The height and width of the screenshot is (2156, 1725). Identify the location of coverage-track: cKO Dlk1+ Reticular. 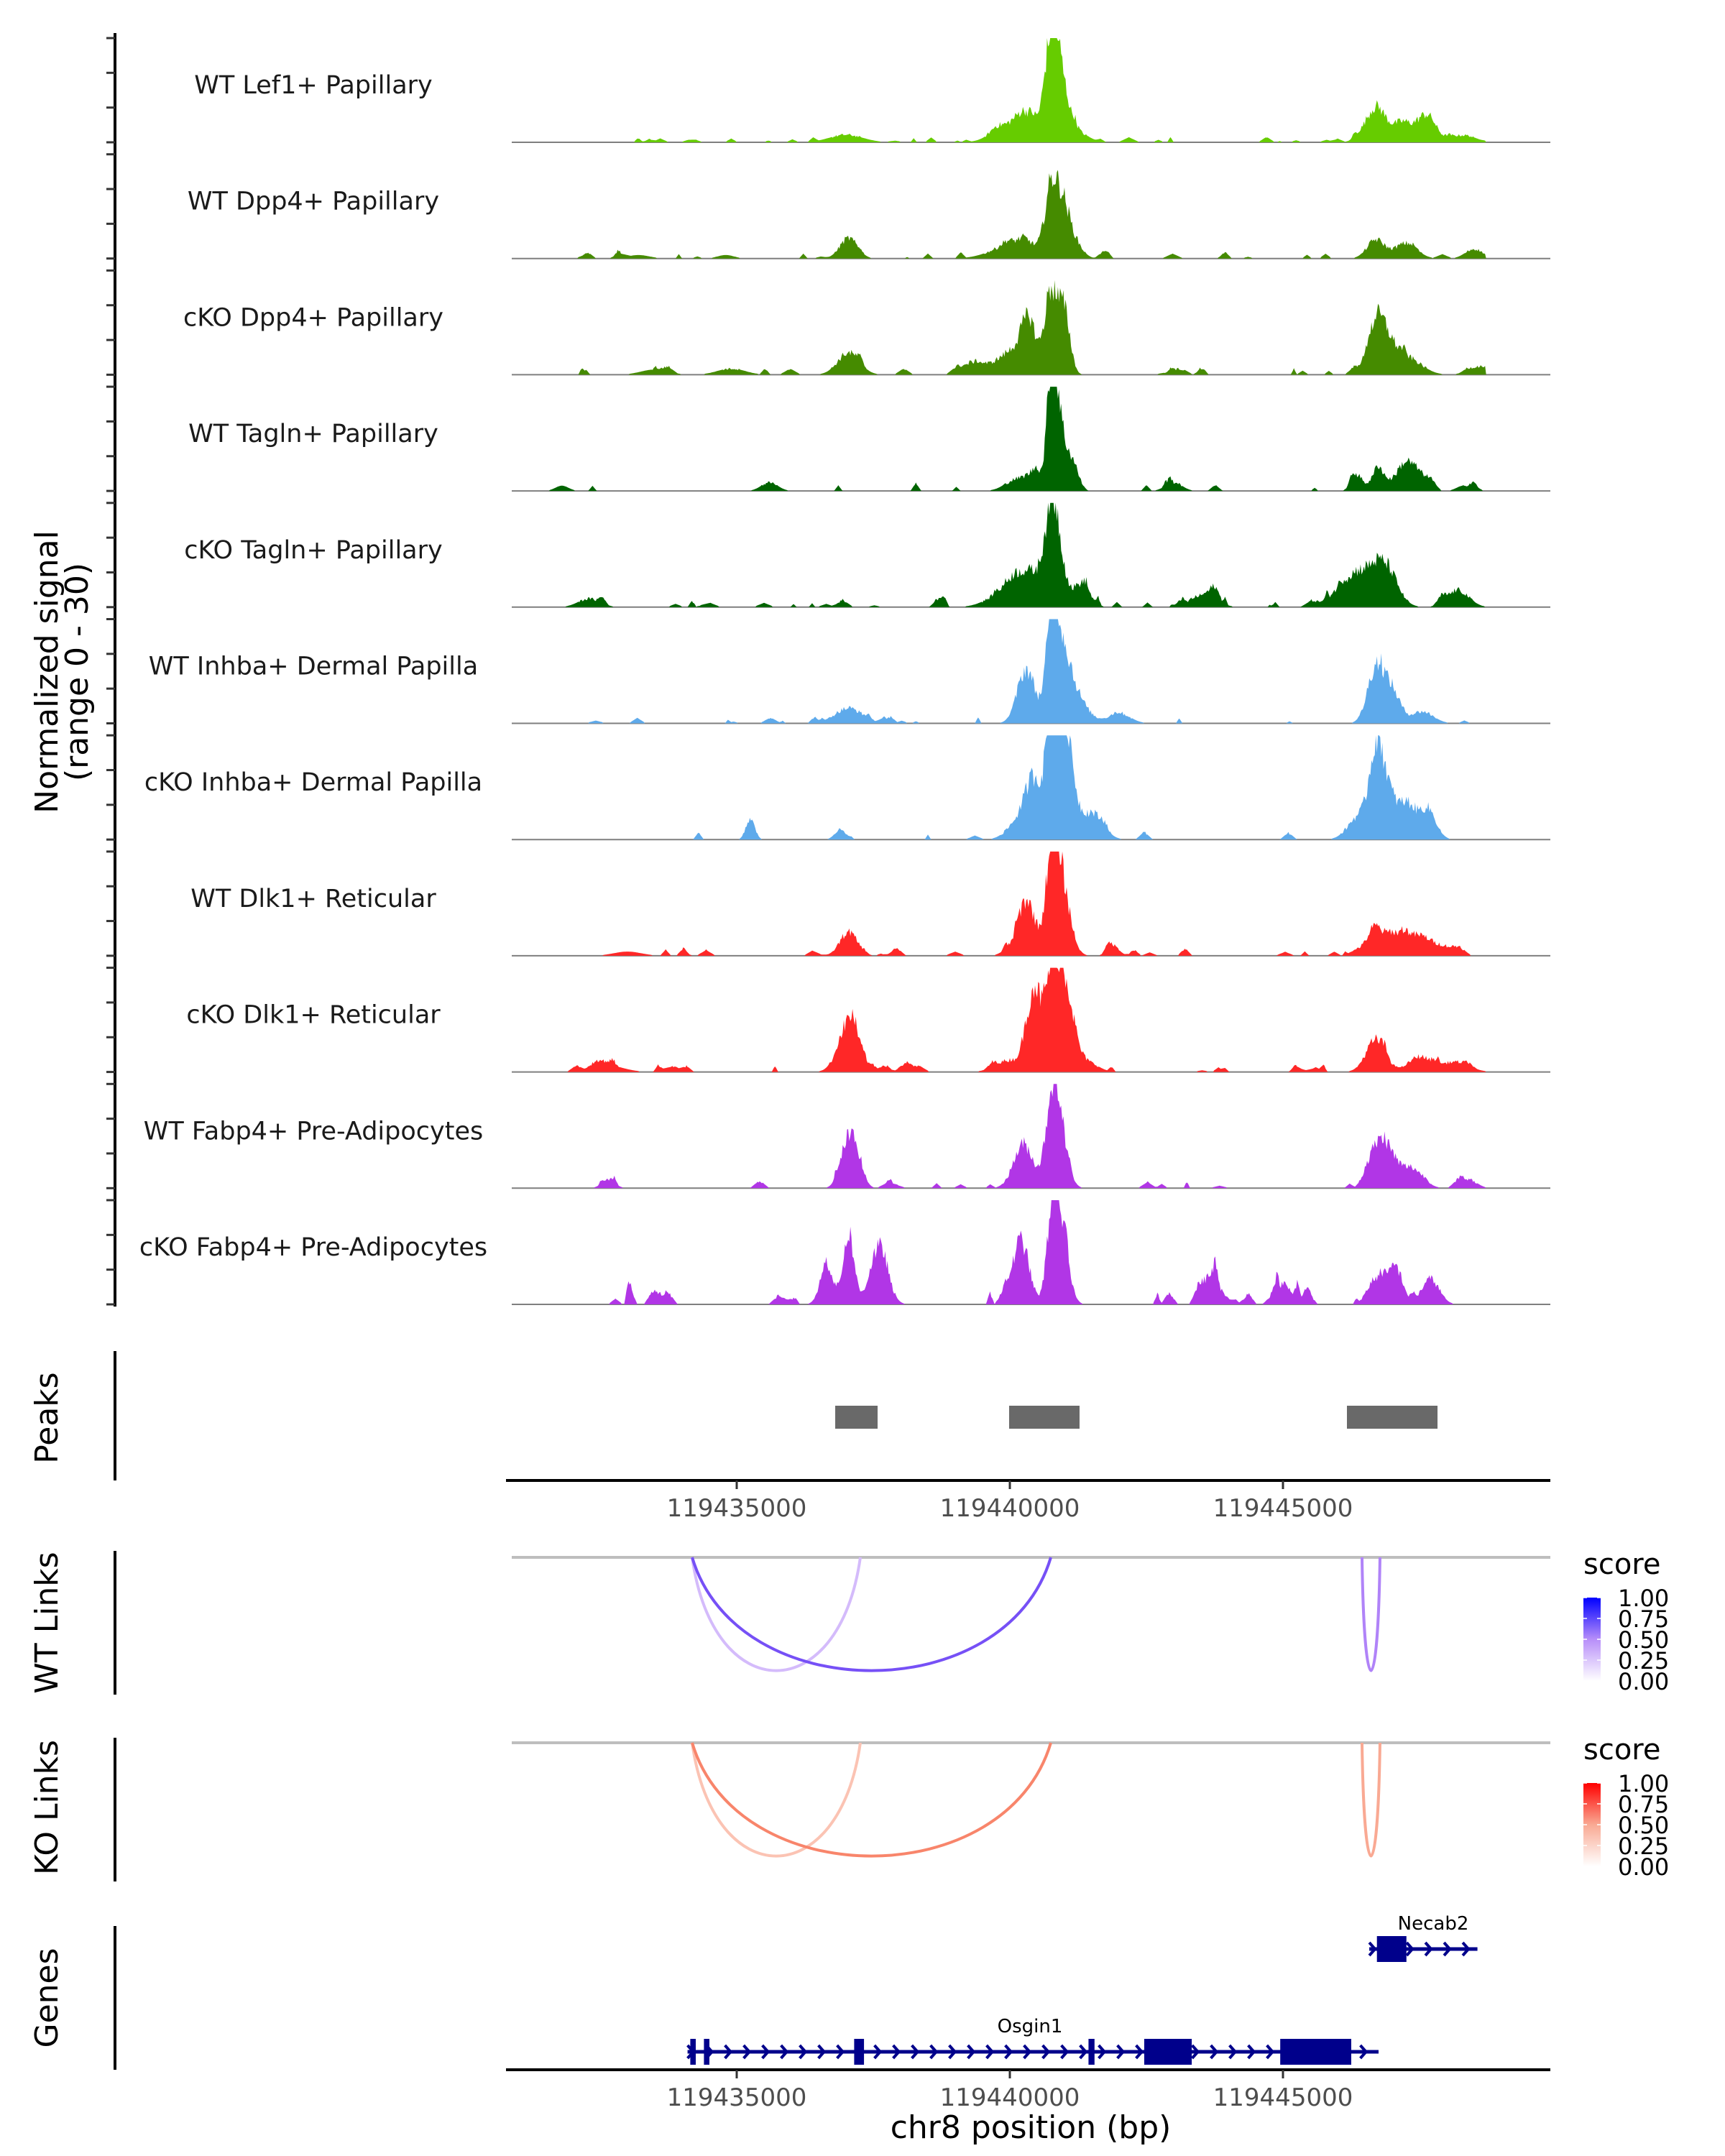
(868, 1020).